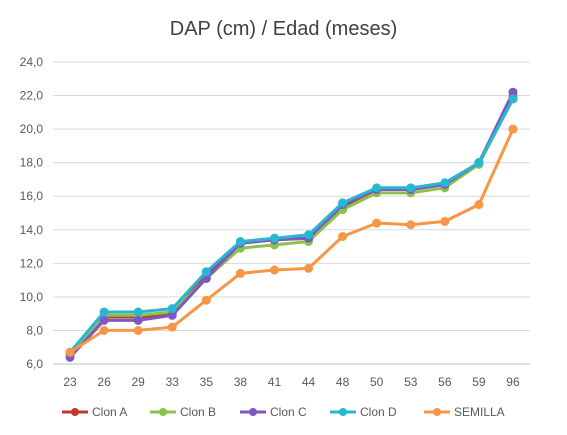 The width and height of the screenshot is (567, 435). What do you see at coordinates (479, 382) in the screenshot?
I see `x-tick-label: 59` at bounding box center [479, 382].